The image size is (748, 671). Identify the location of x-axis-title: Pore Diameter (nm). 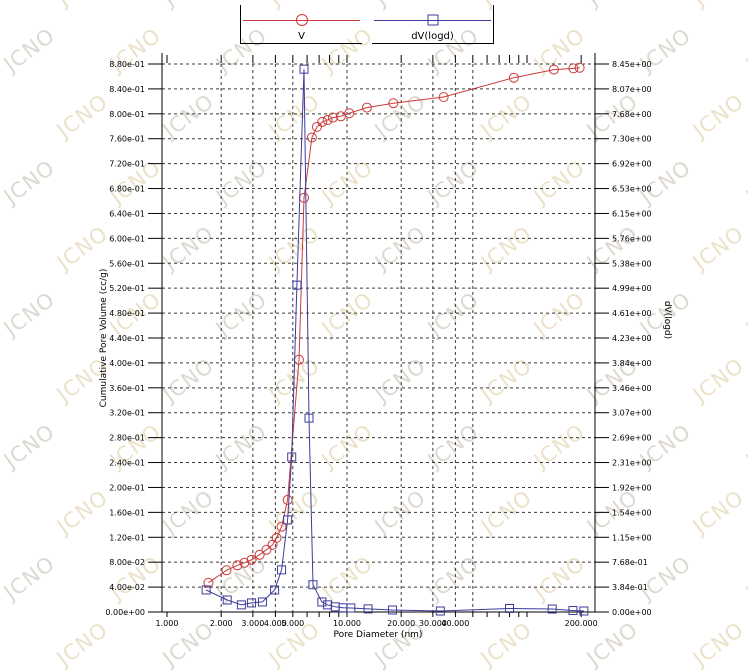
(378, 635).